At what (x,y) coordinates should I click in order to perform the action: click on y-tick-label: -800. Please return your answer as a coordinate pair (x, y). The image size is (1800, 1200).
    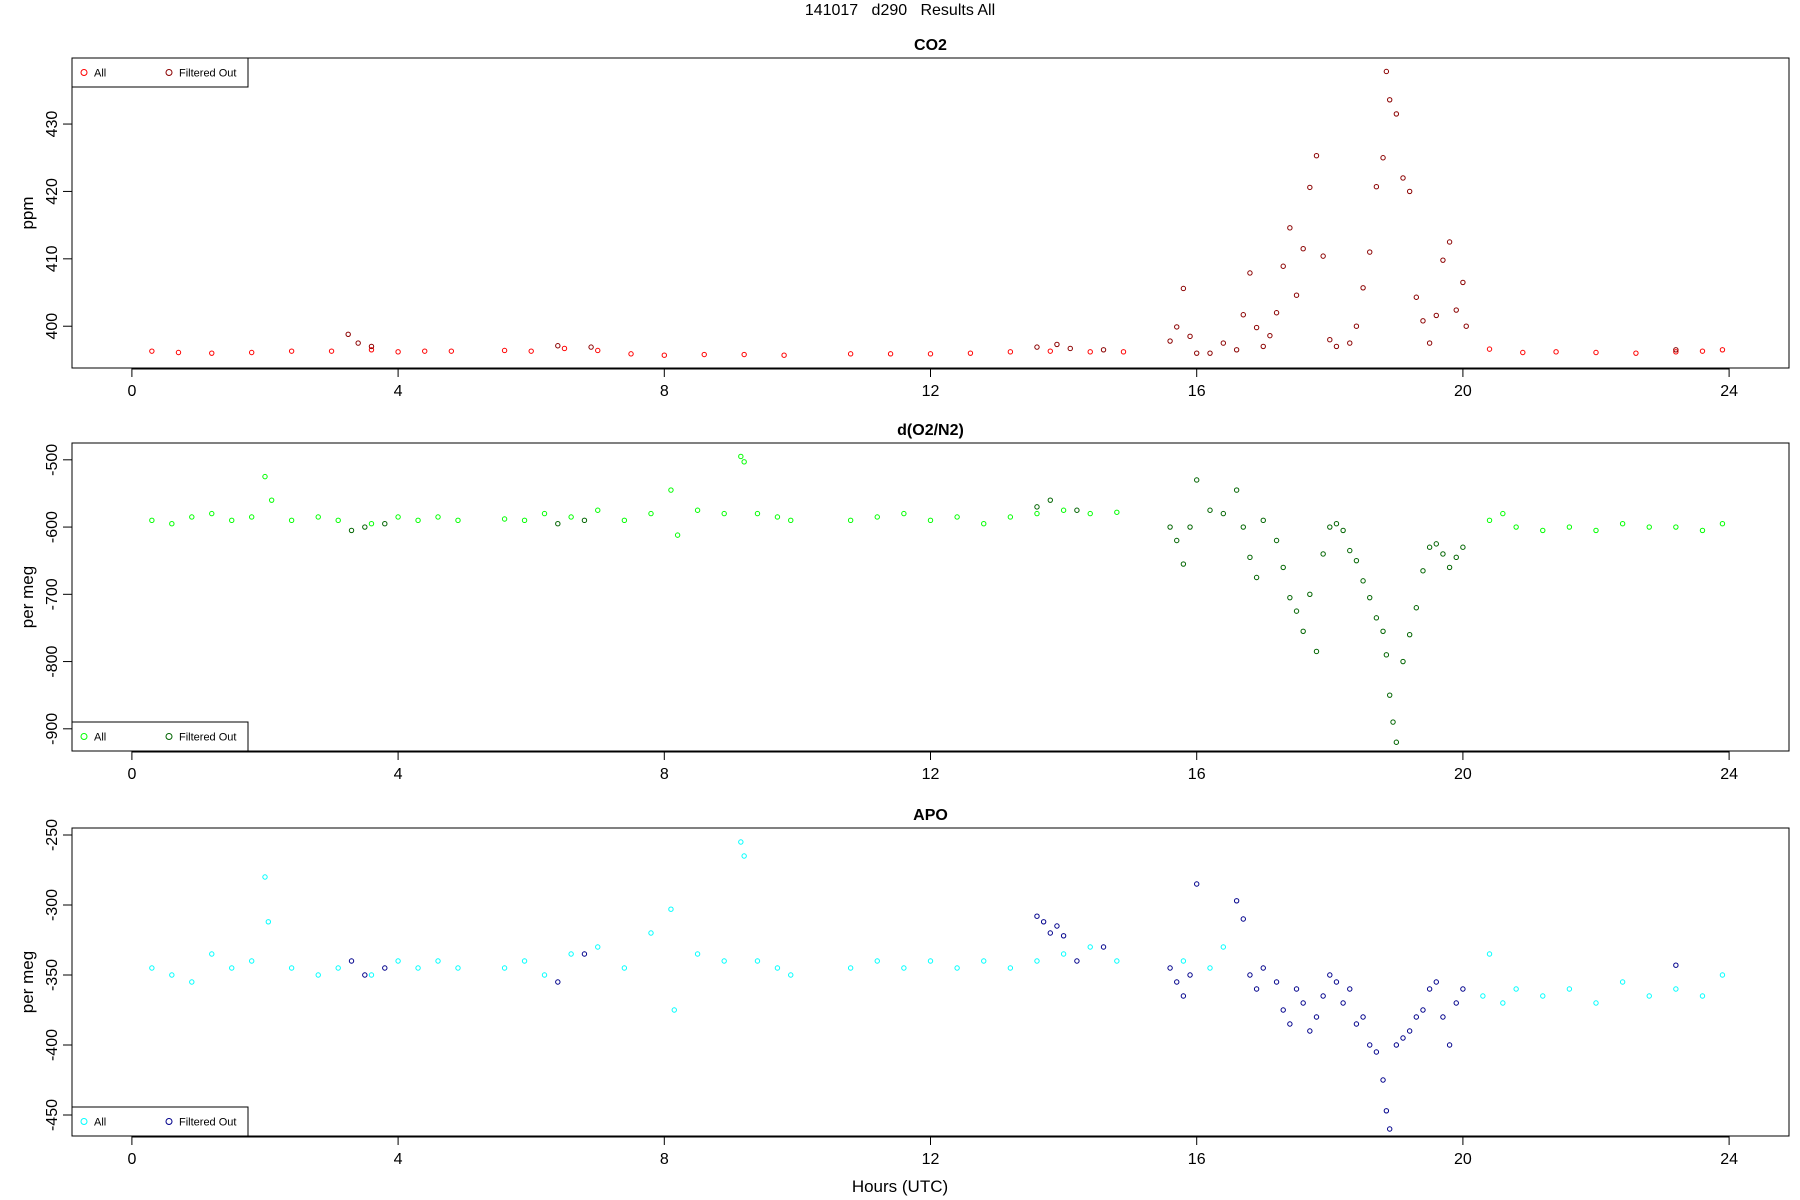
    Looking at the image, I should click on (52, 661).